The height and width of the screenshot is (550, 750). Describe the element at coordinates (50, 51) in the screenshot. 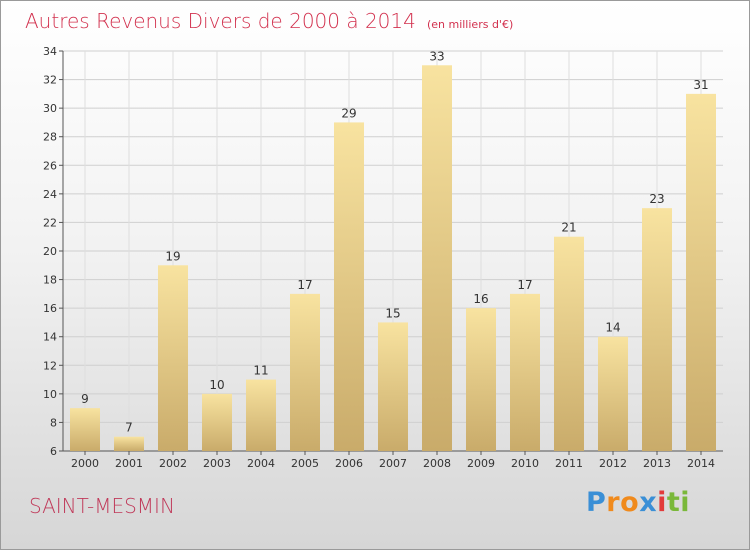

I see `y-tick-label: 34` at that location.